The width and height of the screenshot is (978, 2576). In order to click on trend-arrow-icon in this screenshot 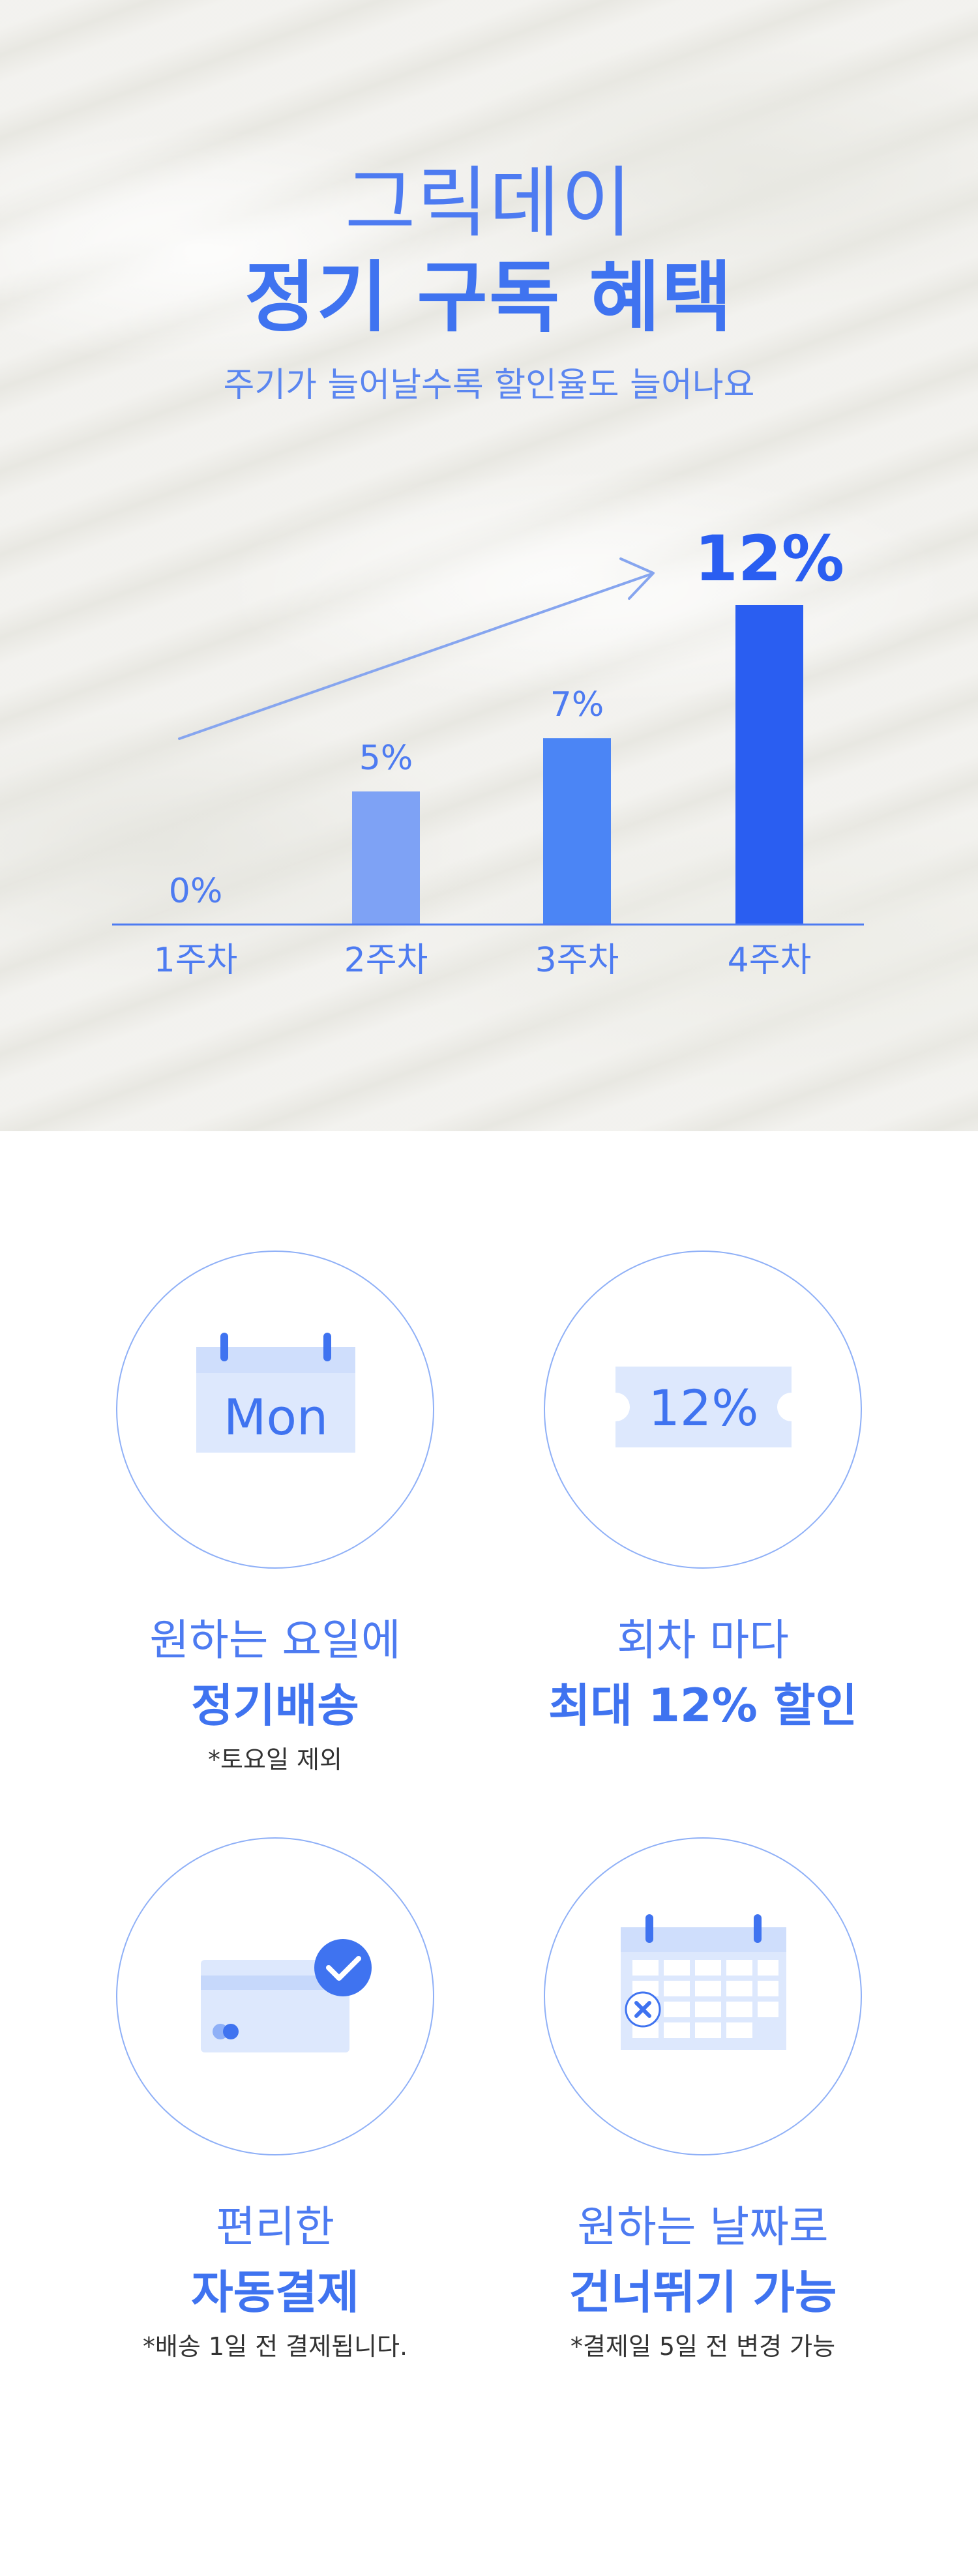, I will do `click(416, 648)`.